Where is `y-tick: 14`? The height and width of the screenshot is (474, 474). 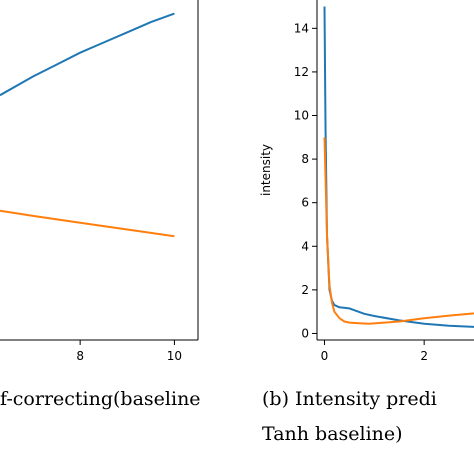 y-tick: 14 is located at coordinates (305, 28).